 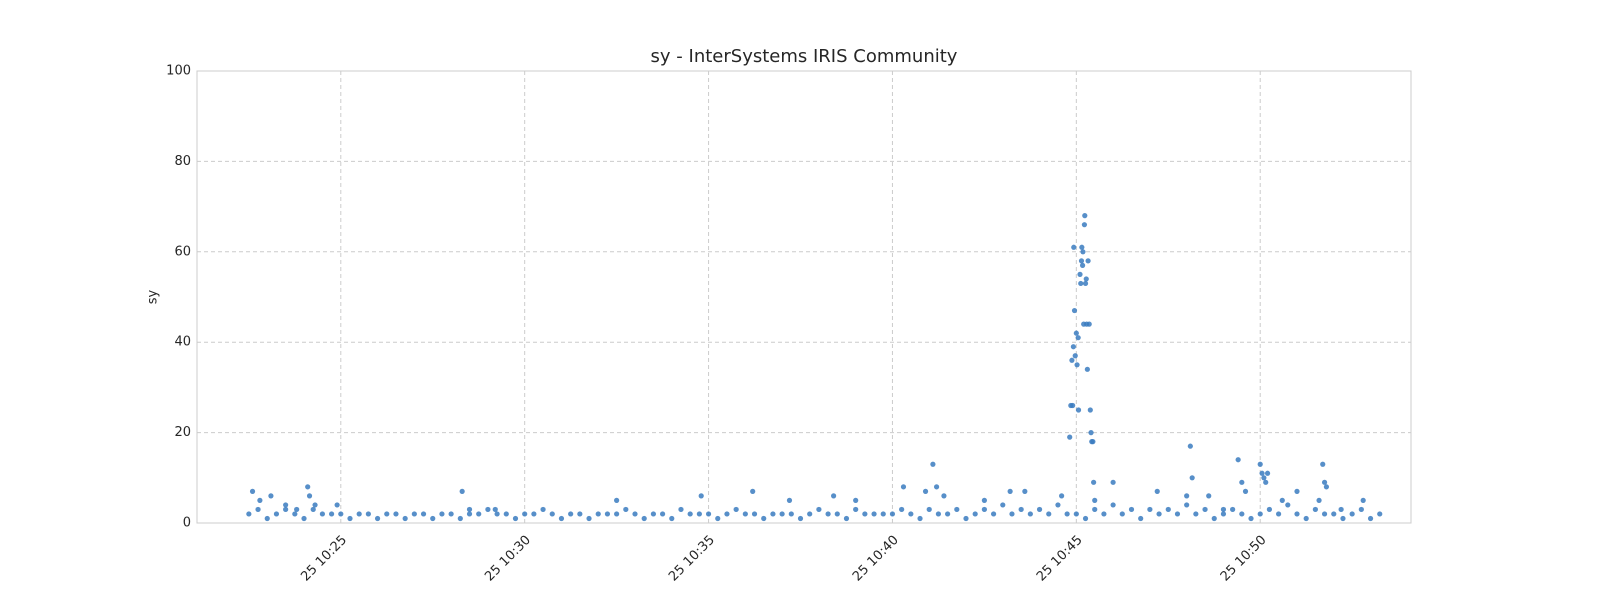 I want to click on x-tick-label: 25 10:45, so click(x=1060, y=559).